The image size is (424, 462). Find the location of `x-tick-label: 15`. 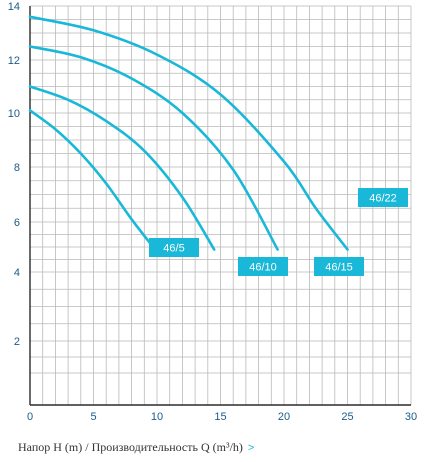

x-tick-label: 15 is located at coordinates (220, 417).